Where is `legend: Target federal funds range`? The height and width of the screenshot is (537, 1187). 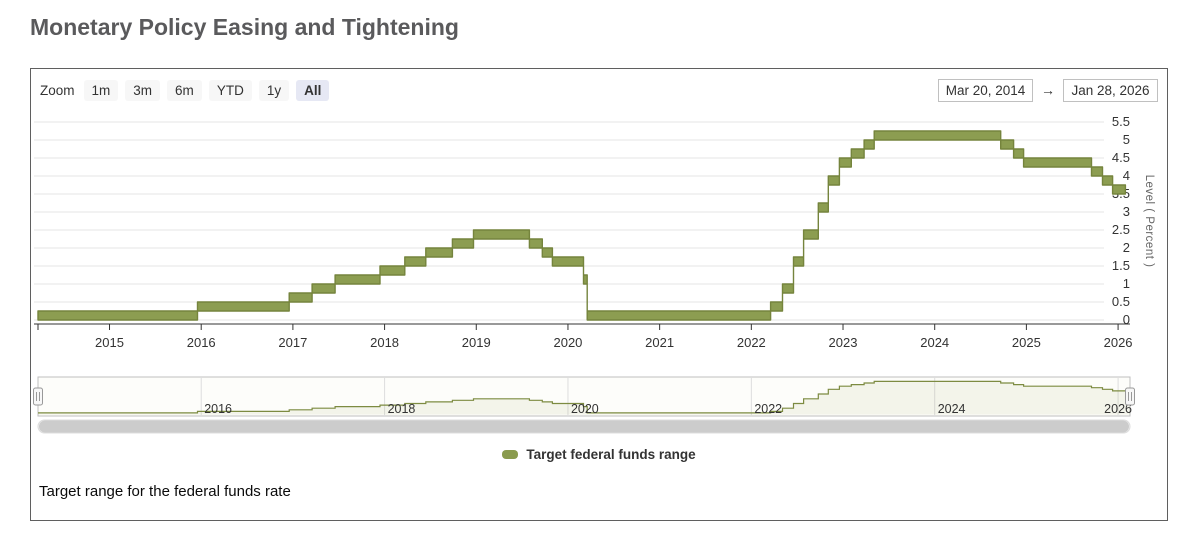
legend: Target federal funds range is located at coordinates (599, 454).